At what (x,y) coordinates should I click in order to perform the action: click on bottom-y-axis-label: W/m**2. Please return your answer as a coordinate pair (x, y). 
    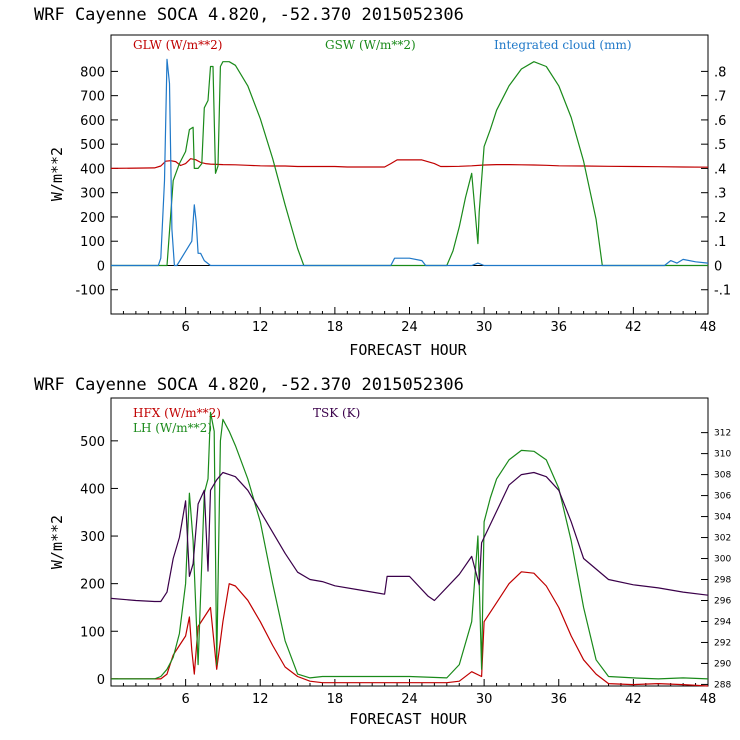
    Looking at the image, I should click on (57, 542).